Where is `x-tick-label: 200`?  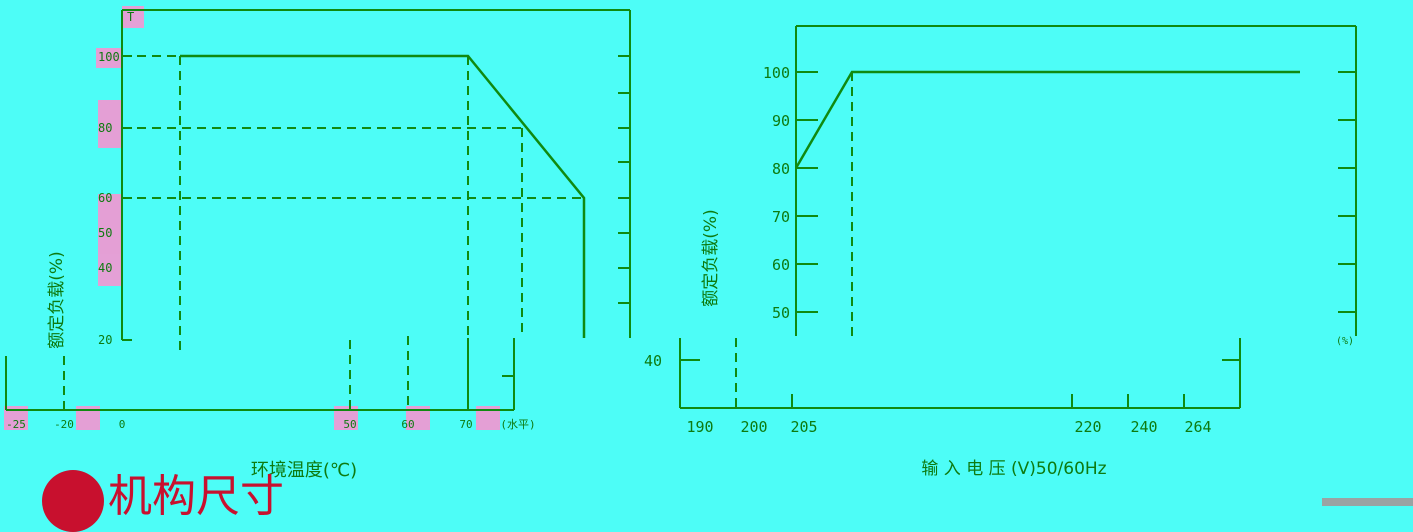
x-tick-label: 200 is located at coordinates (753, 427).